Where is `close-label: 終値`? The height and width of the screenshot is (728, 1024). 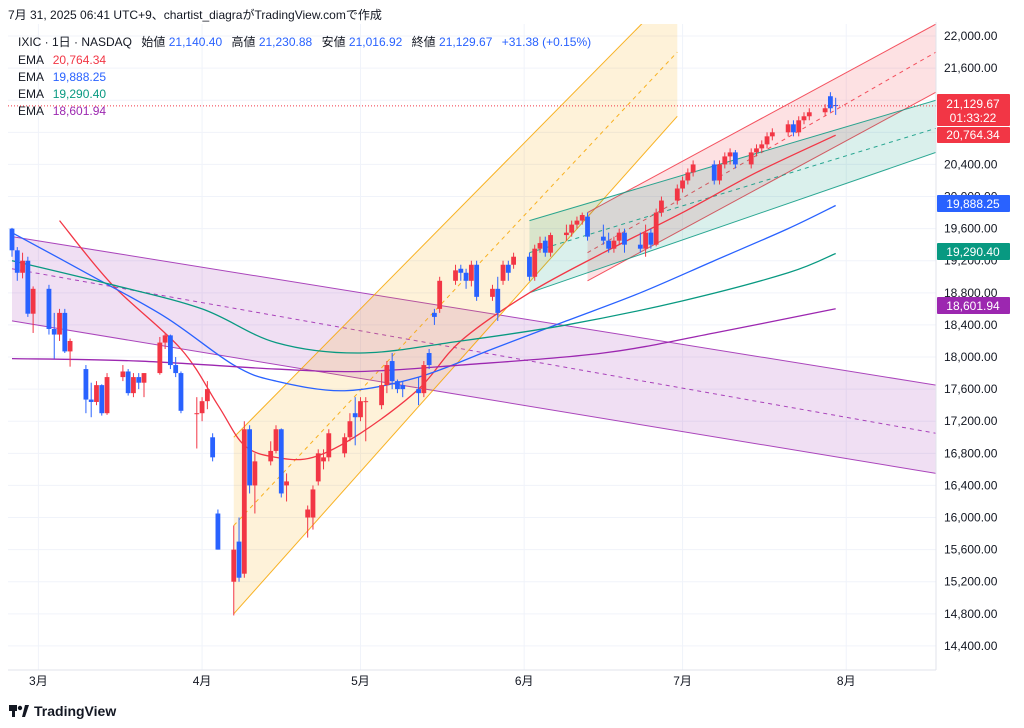 close-label: 終値 is located at coordinates (424, 41).